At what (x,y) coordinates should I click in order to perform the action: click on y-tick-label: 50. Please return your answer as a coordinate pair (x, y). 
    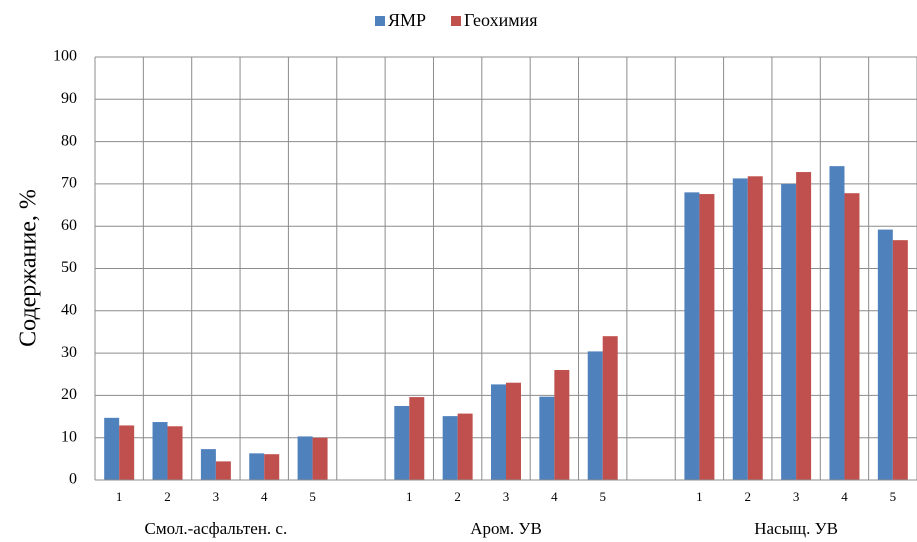
    Looking at the image, I should click on (69, 267).